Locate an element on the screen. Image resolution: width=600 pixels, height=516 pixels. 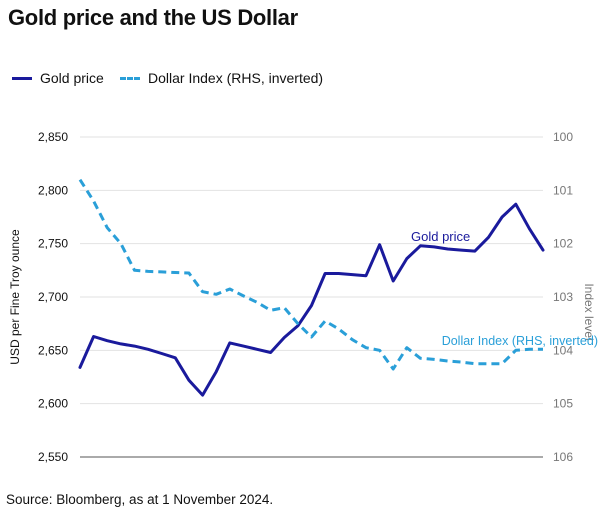
legend-item-dollar-index: Dollar Index (RHS, inverted) is located at coordinates (221, 78).